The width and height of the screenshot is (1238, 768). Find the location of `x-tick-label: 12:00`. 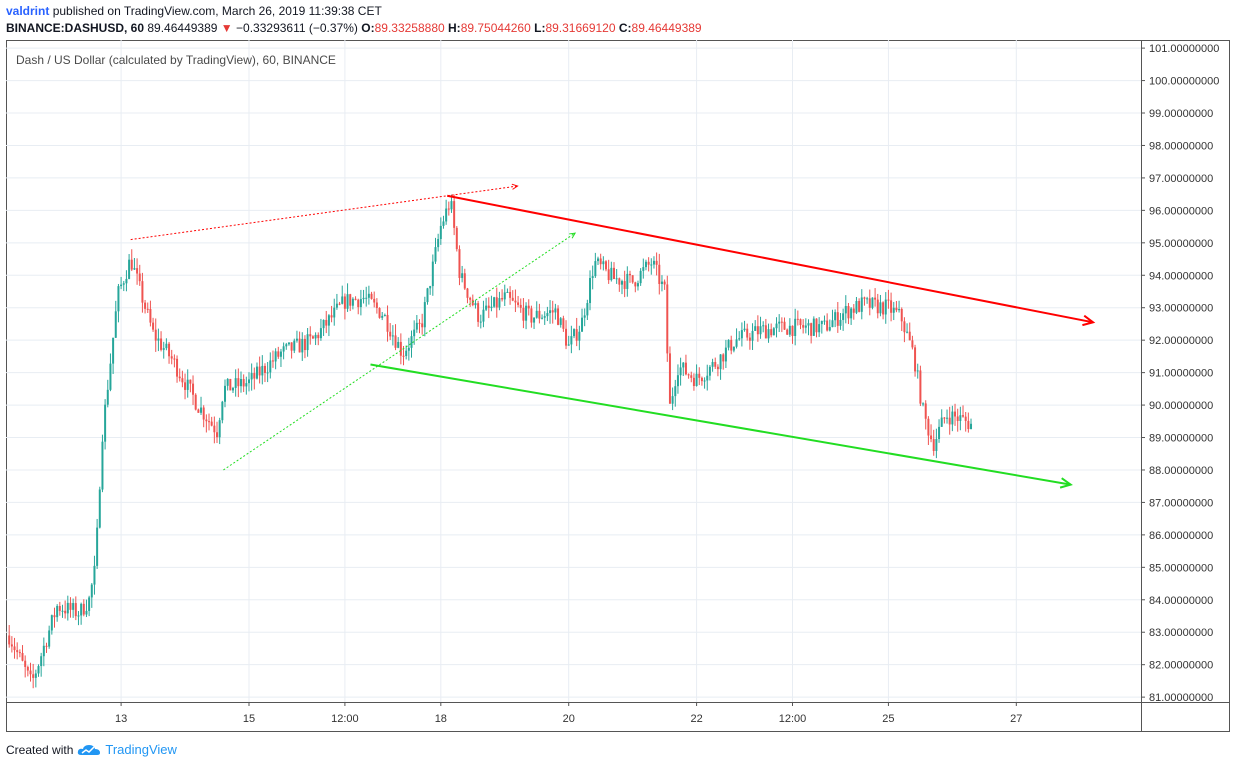

x-tick-label: 12:00 is located at coordinates (793, 719).